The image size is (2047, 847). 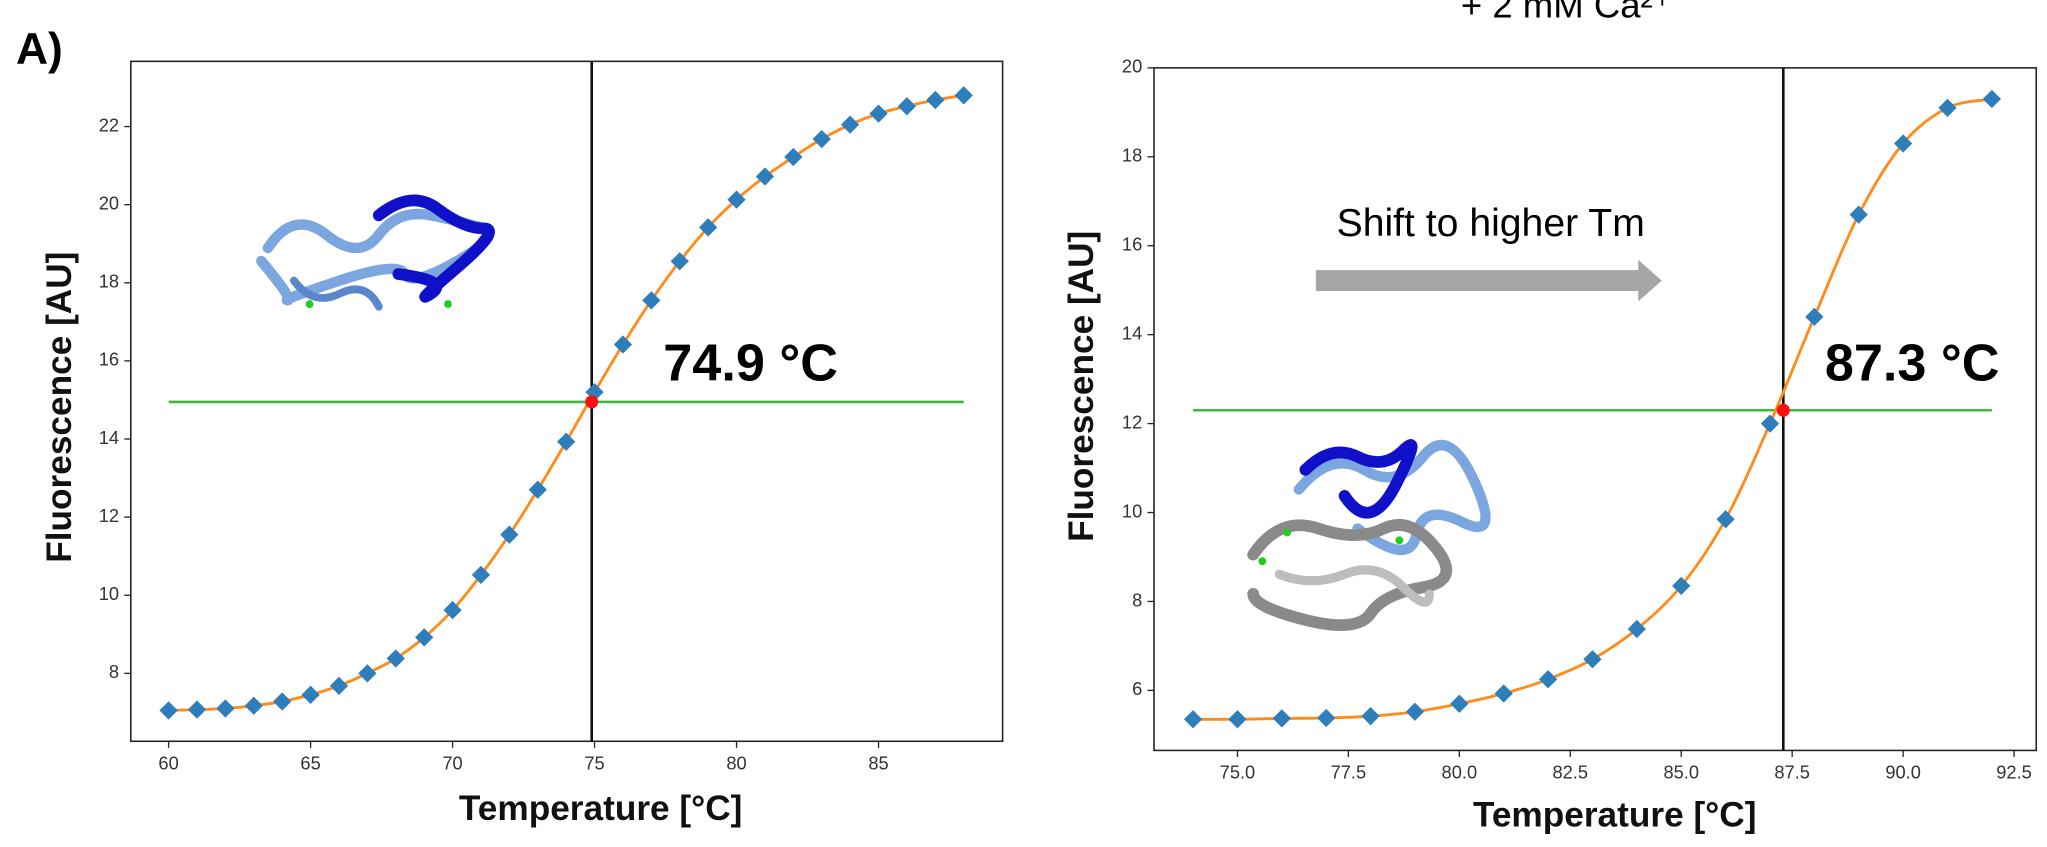 What do you see at coordinates (594, 763) in the screenshot?
I see `x-tick-label: 75` at bounding box center [594, 763].